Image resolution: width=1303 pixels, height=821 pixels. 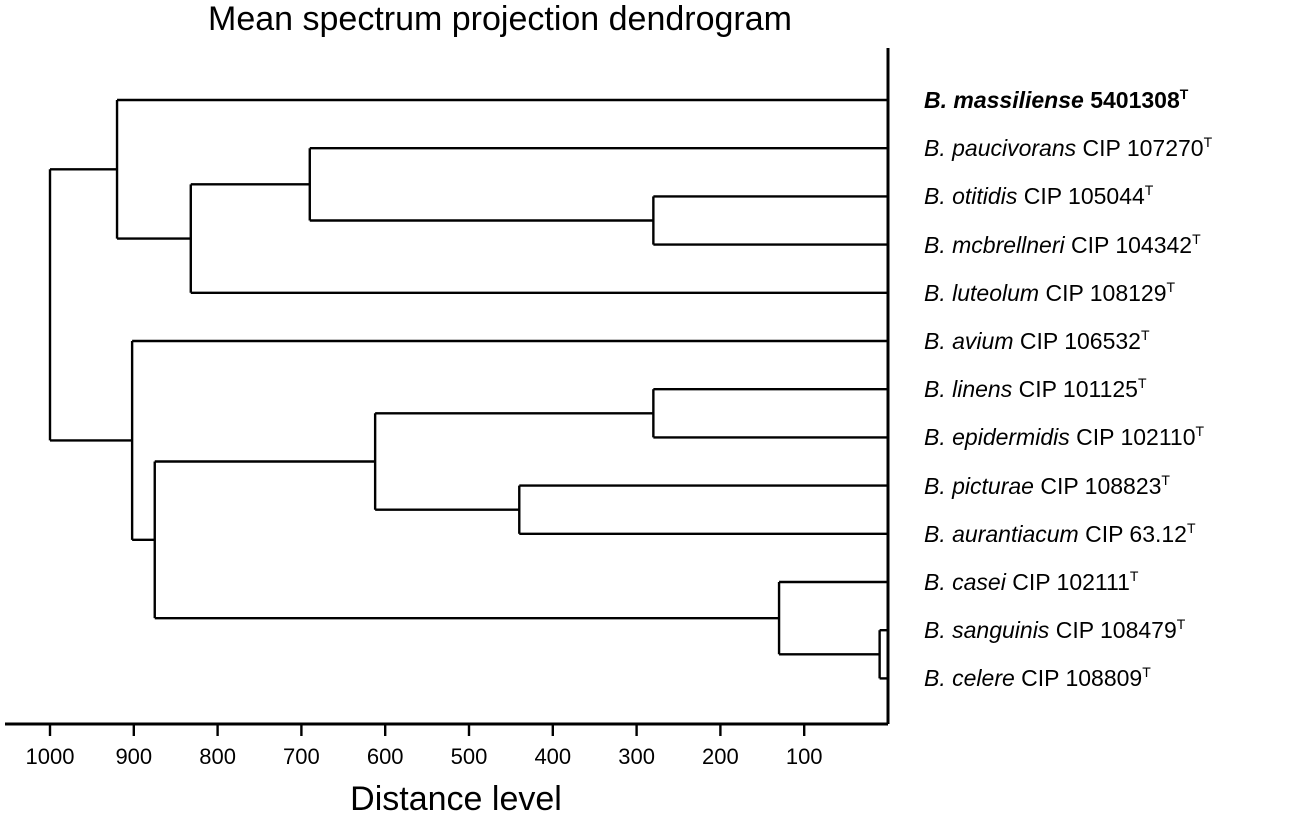 What do you see at coordinates (969, 678) in the screenshot?
I see `leaf-species-name: B. celere` at bounding box center [969, 678].